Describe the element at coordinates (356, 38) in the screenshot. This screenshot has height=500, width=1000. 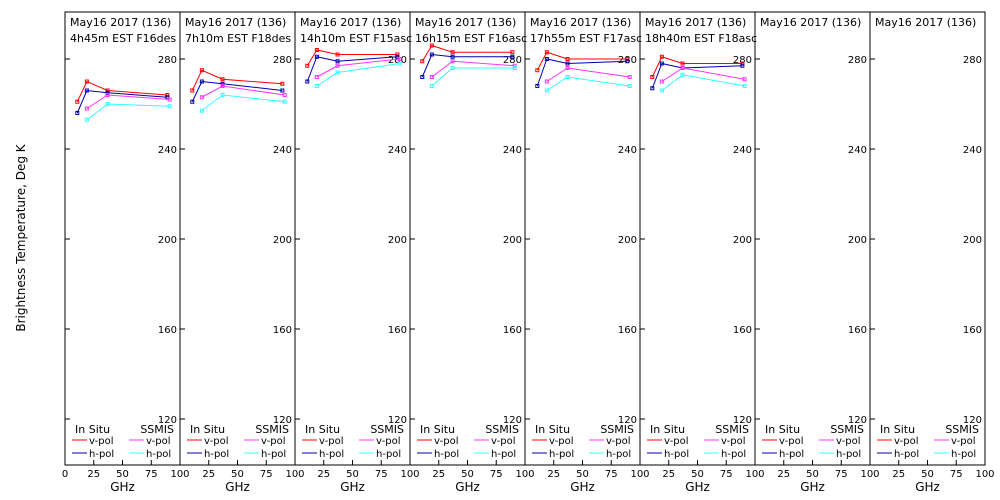
I see `panel-title-time: 14h10m EST F15asc` at that location.